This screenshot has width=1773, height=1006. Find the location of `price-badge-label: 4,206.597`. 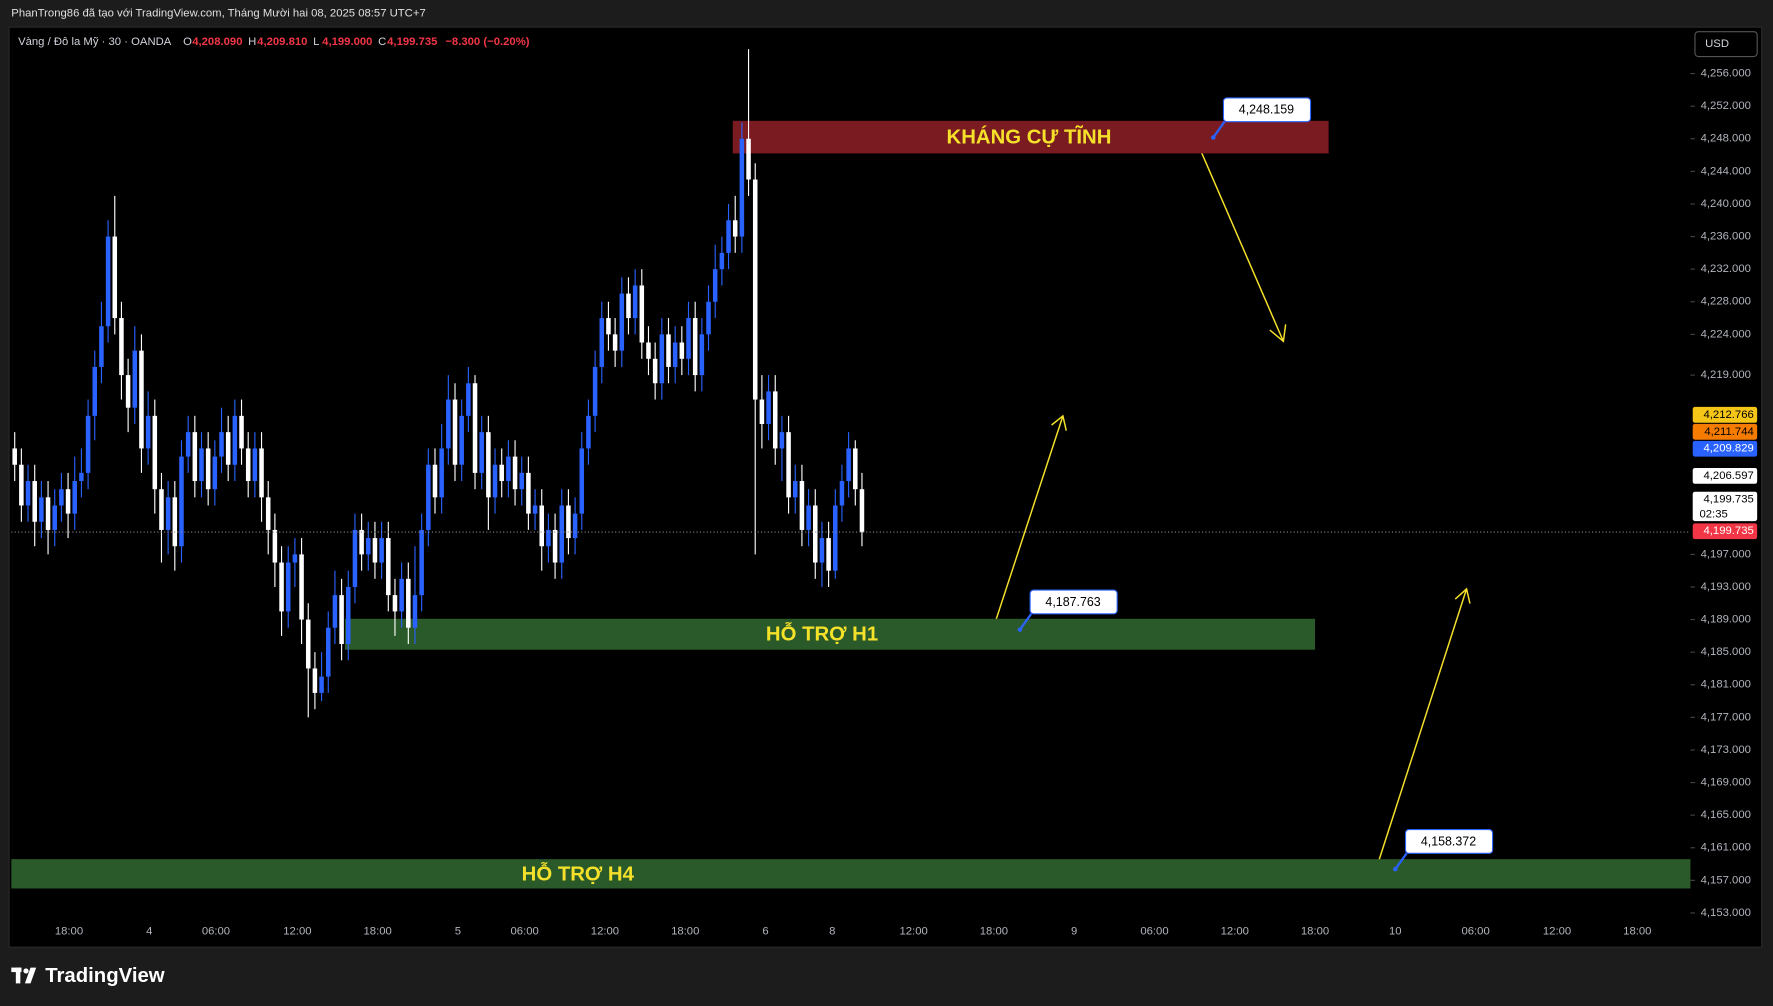

price-badge-label: 4,206.597 is located at coordinates (1729, 476).